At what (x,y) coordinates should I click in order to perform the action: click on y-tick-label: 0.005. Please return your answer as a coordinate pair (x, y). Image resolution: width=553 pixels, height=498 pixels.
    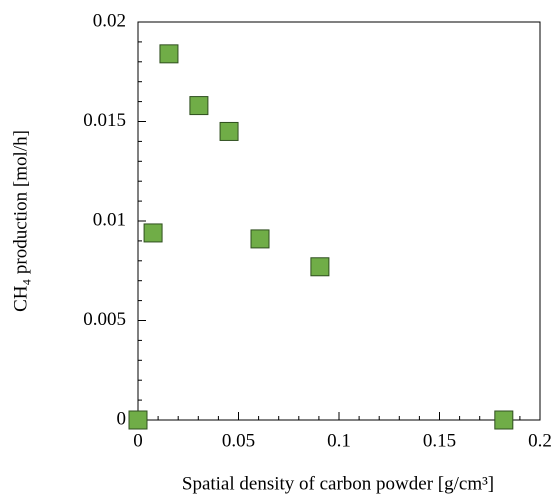
    Looking at the image, I should click on (104, 319).